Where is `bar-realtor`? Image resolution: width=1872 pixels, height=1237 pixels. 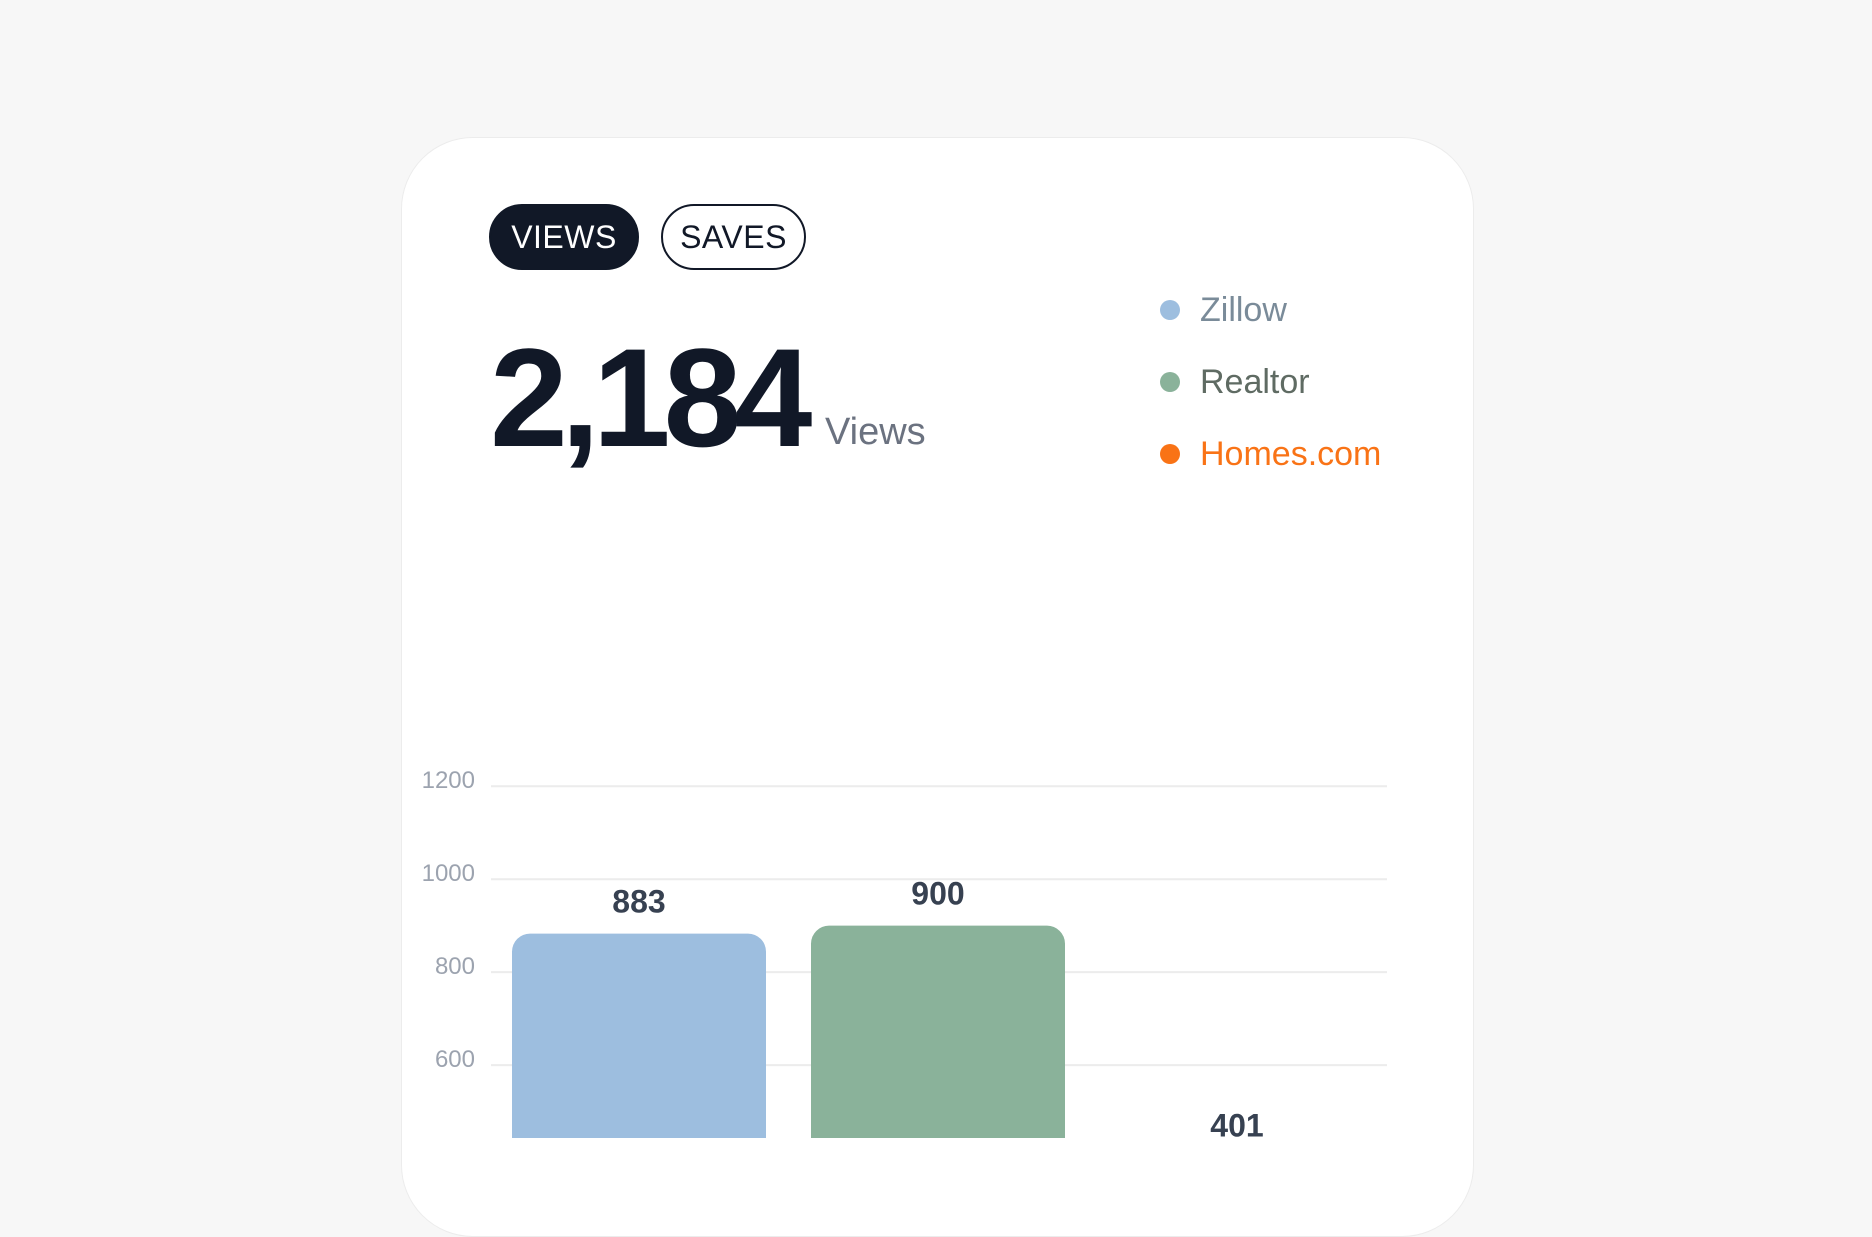
bar-realtor is located at coordinates (938, 1031).